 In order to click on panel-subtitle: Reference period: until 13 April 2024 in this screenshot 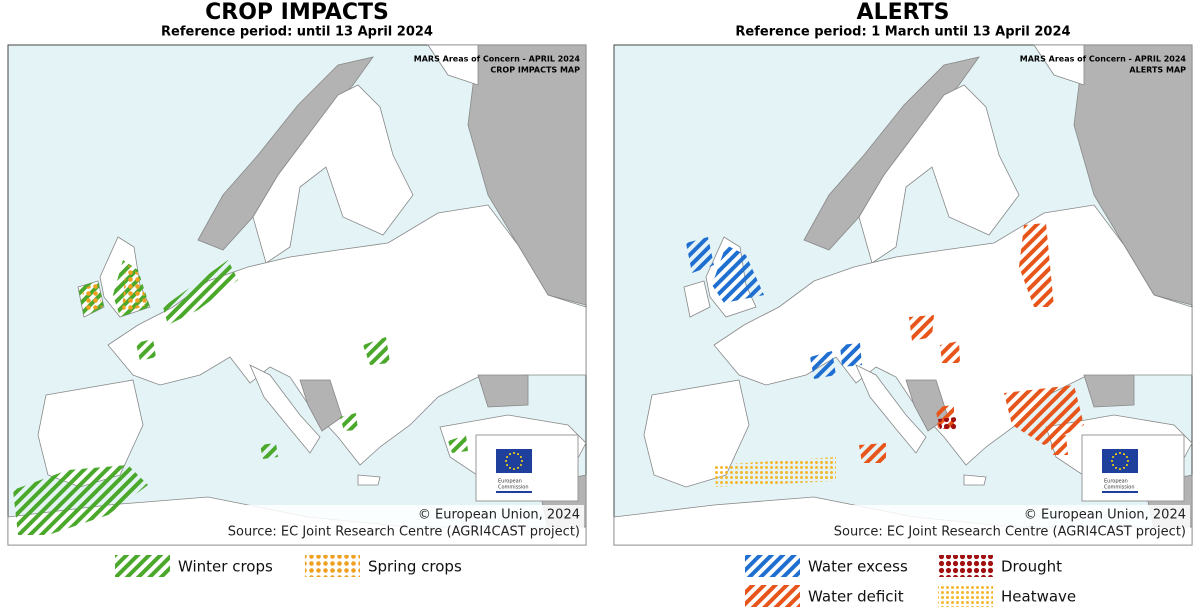, I will do `click(297, 32)`.